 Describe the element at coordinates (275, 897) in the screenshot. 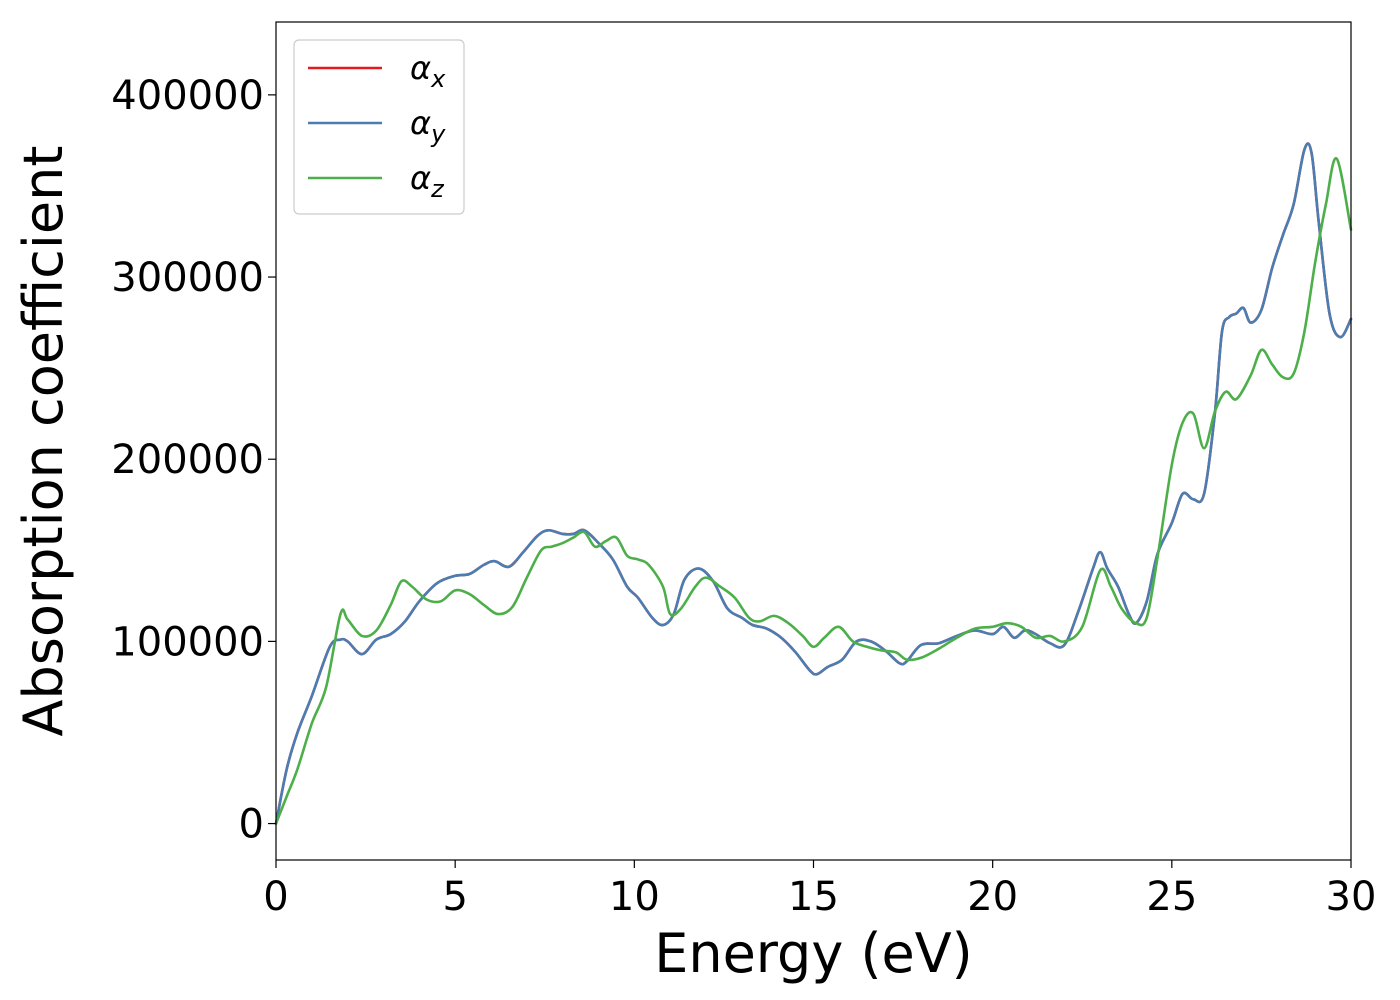

I see `x-tick-label: 0` at that location.